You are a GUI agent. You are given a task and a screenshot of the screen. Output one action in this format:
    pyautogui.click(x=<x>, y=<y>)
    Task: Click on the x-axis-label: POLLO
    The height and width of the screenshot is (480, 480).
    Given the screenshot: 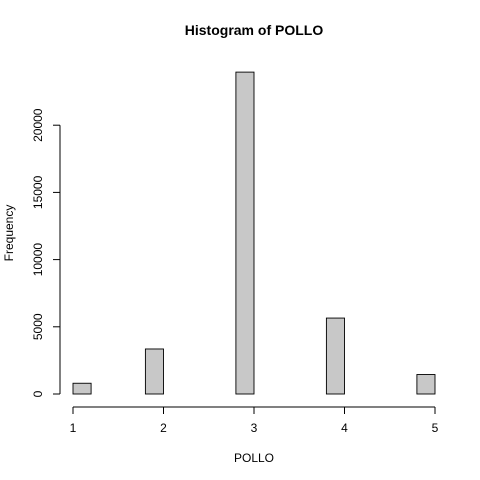 What is the action you would take?
    pyautogui.click(x=254, y=458)
    